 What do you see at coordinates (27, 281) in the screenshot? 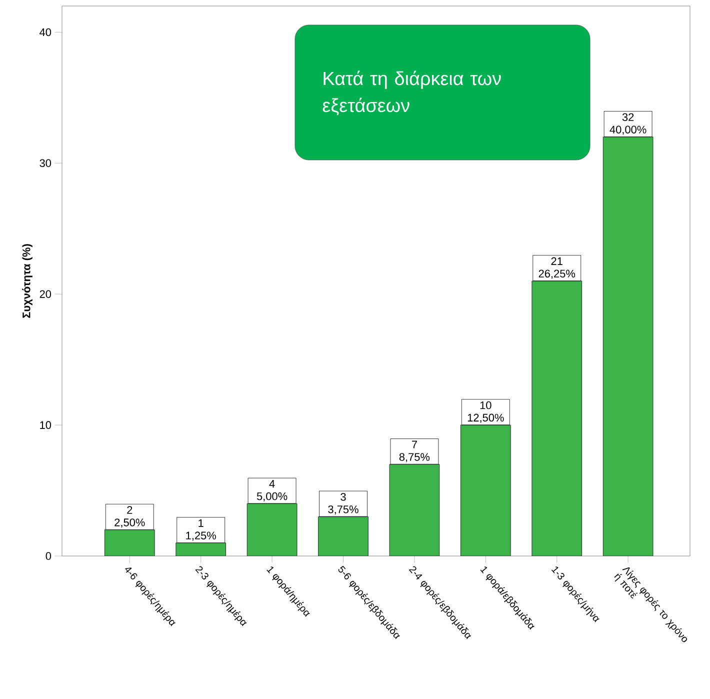
I see `y-axis-title: Συχνότητα (%)` at bounding box center [27, 281].